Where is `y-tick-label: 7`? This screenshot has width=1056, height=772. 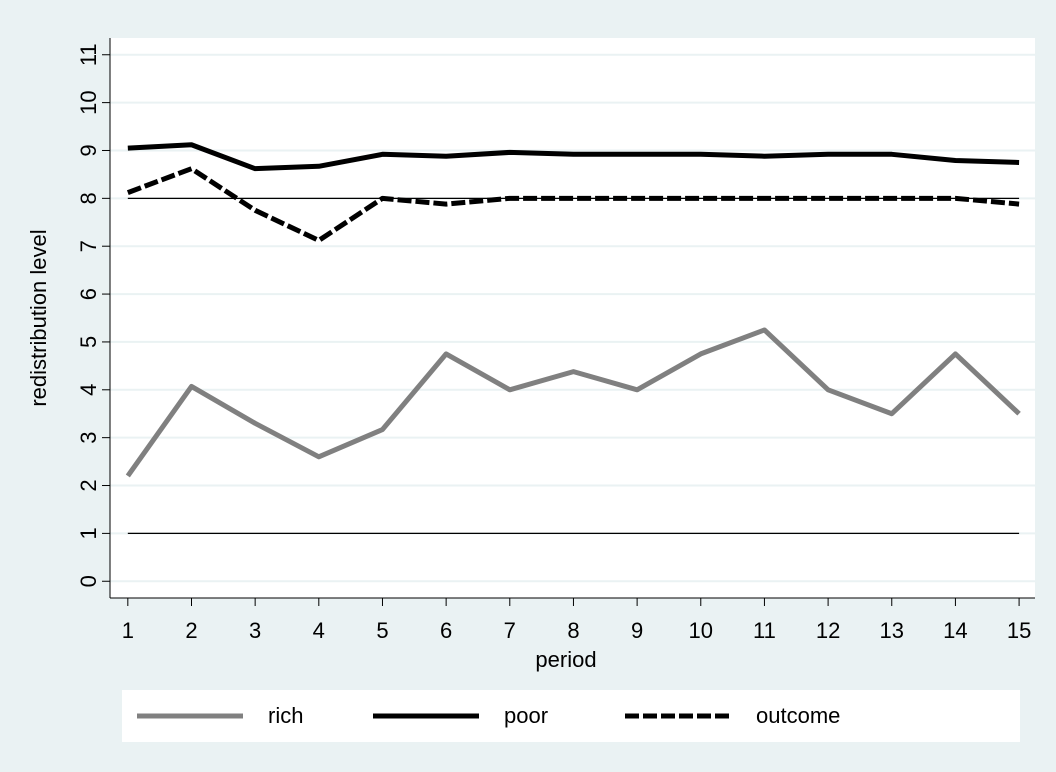
y-tick-label: 7 is located at coordinates (88, 246).